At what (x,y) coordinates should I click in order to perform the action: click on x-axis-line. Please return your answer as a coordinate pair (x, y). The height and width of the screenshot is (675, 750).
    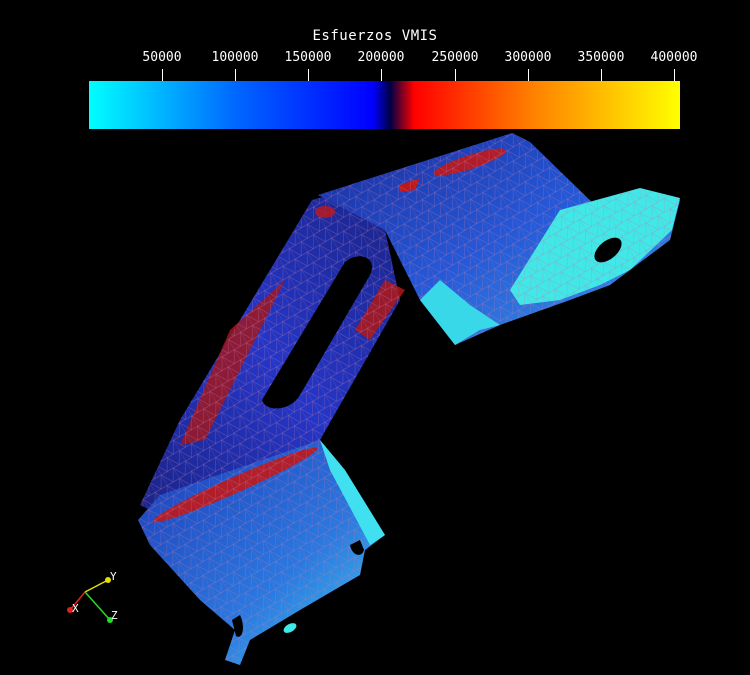
    Looking at the image, I should click on (77, 601).